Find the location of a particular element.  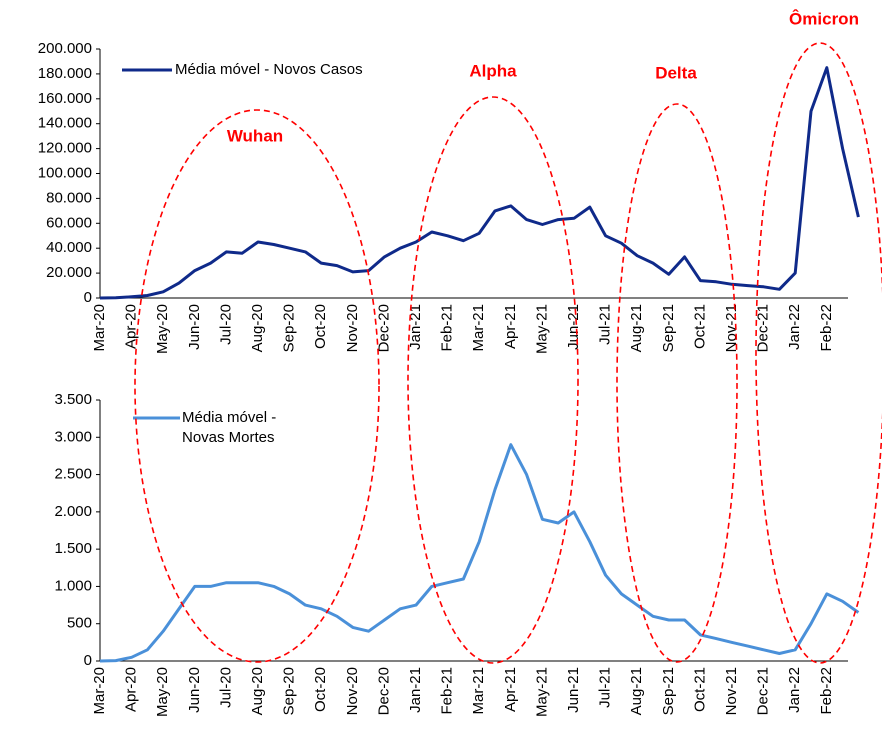

y-tick-label: 2.500 is located at coordinates (73, 474).